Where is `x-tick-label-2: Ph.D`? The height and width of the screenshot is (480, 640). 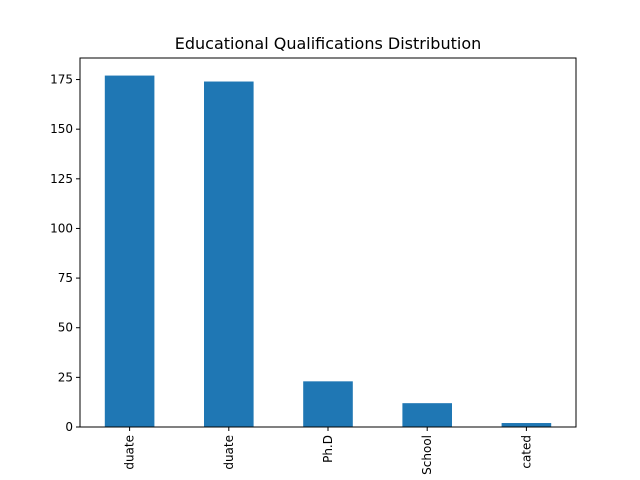 x-tick-label-2: Ph.D is located at coordinates (328, 449).